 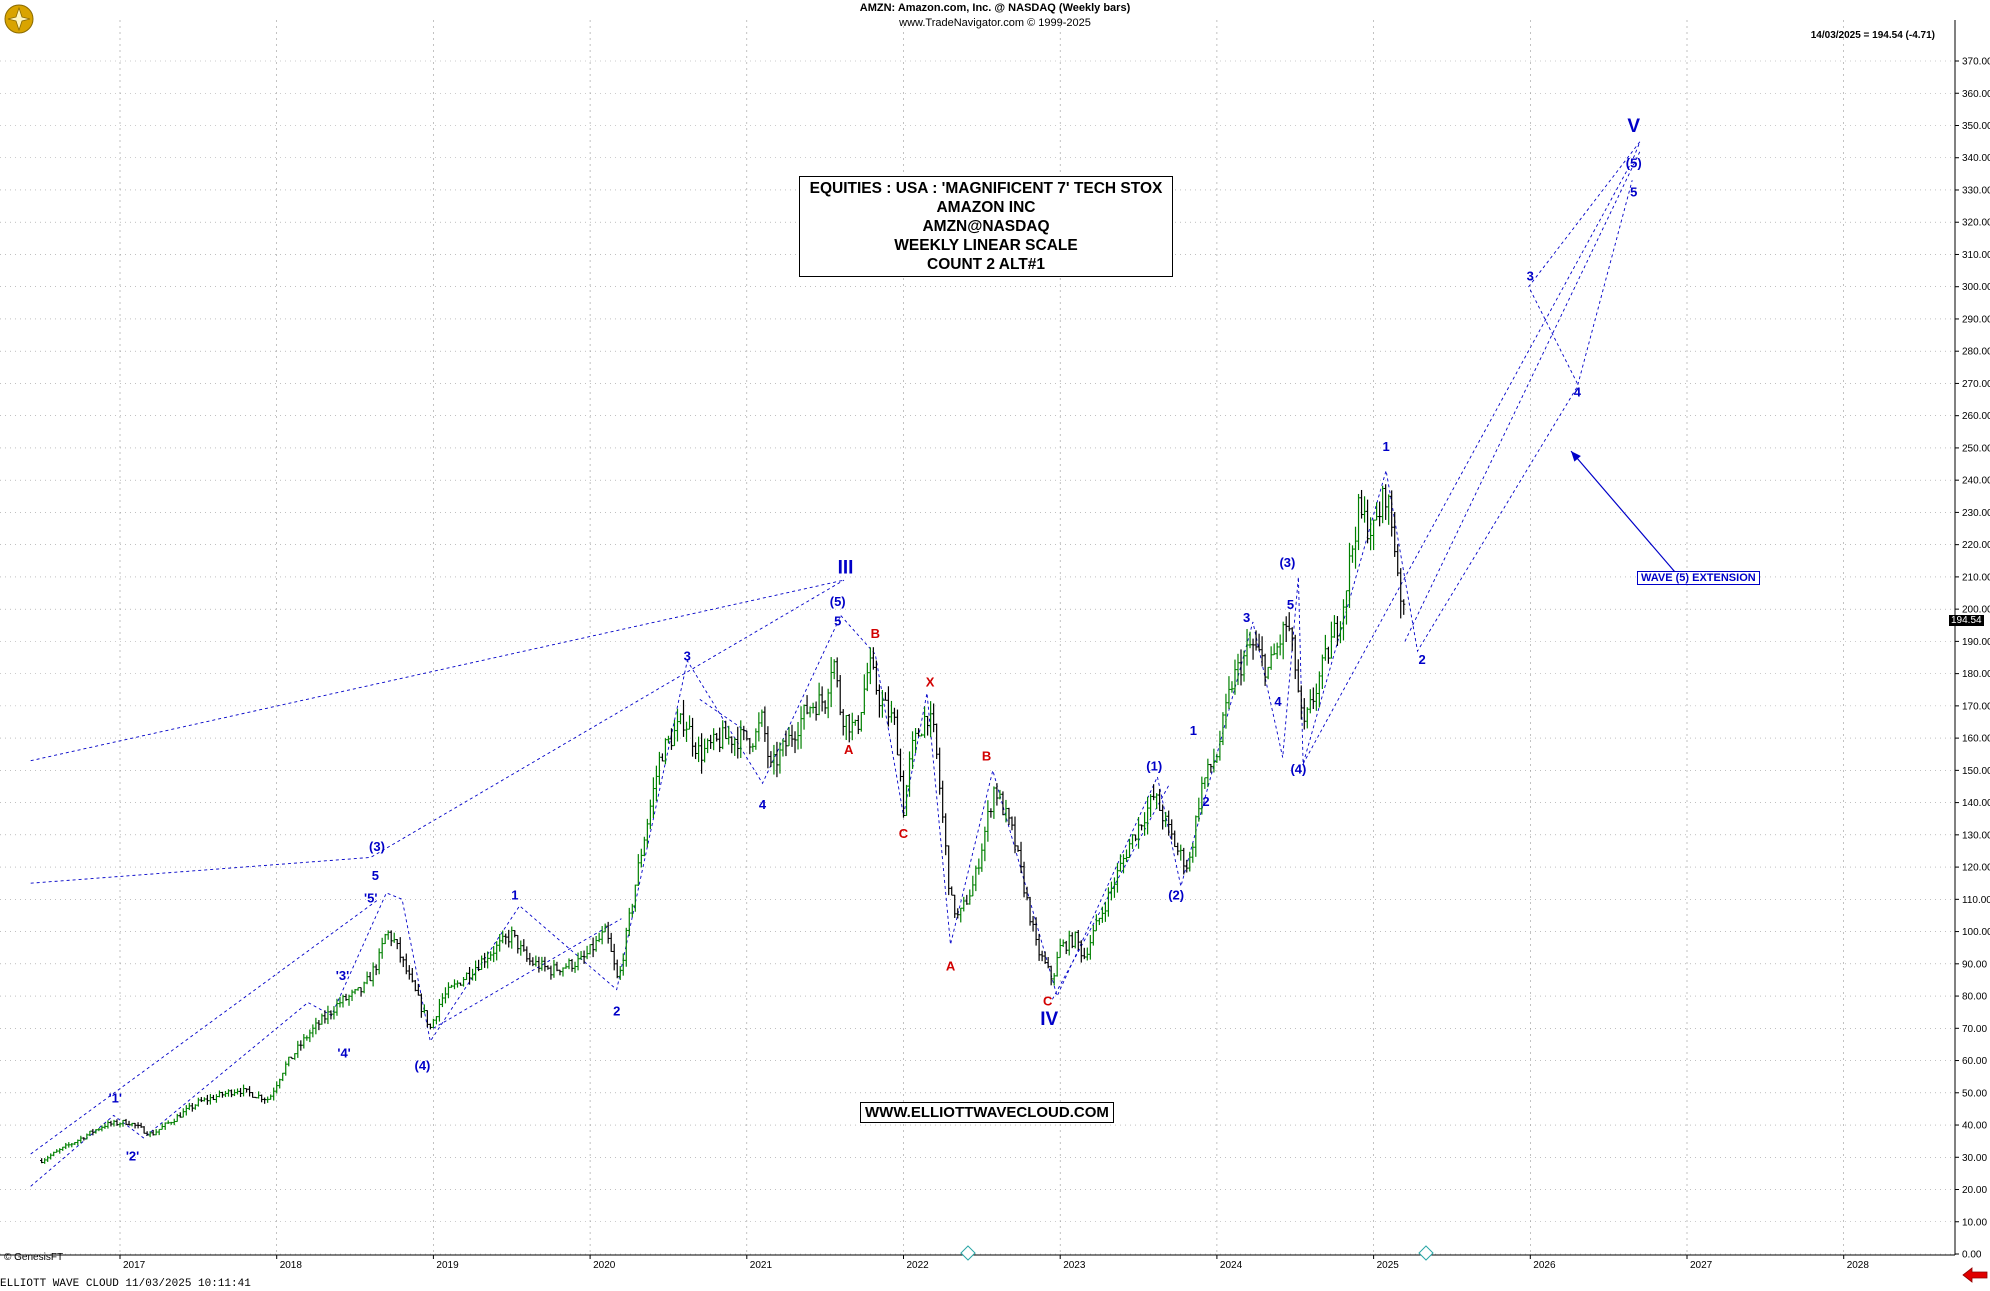 I want to click on wave-label: '2', so click(x=132, y=1155).